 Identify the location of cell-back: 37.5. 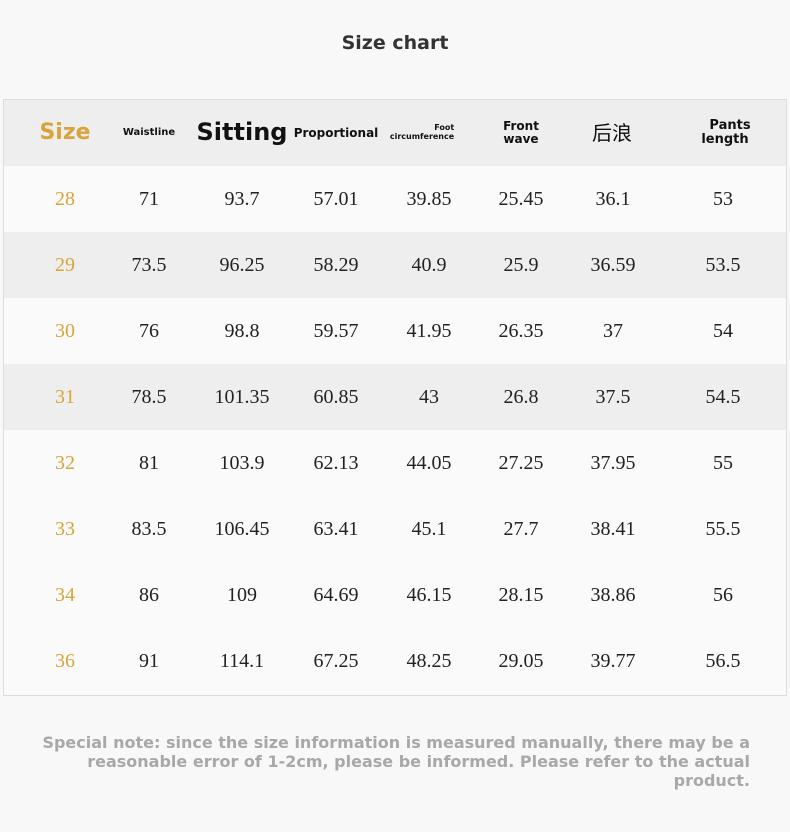
(613, 396).